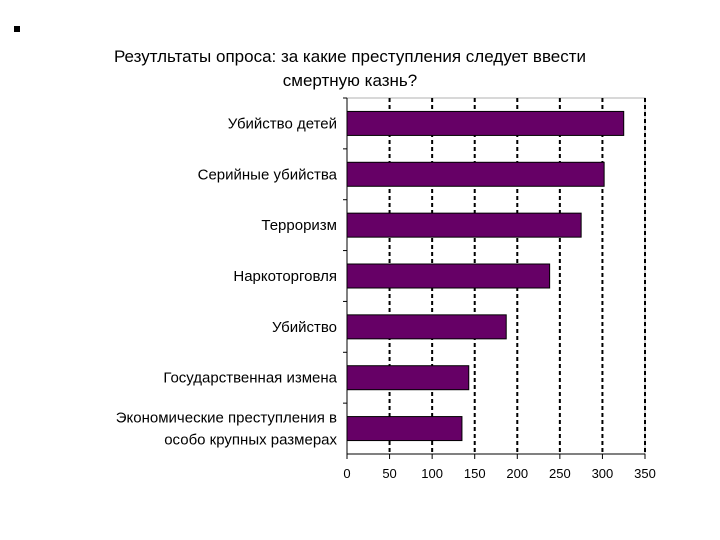  I want to click on category-label: Терроризм, so click(299, 225).